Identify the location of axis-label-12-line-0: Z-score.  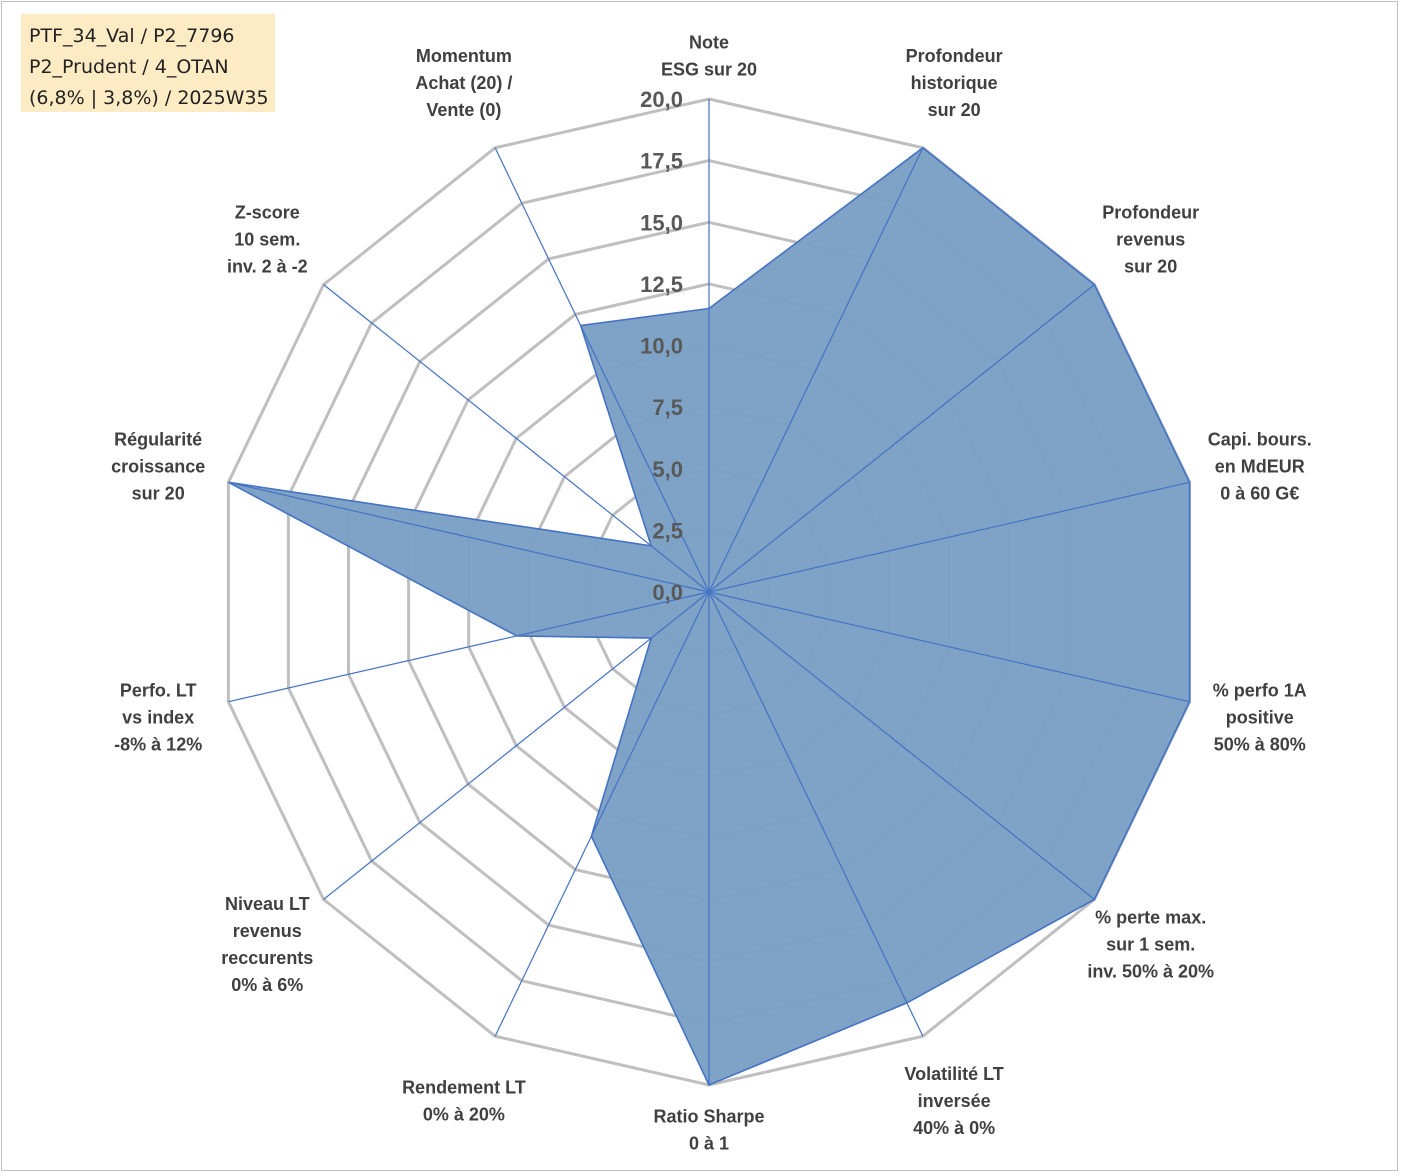
(267, 213).